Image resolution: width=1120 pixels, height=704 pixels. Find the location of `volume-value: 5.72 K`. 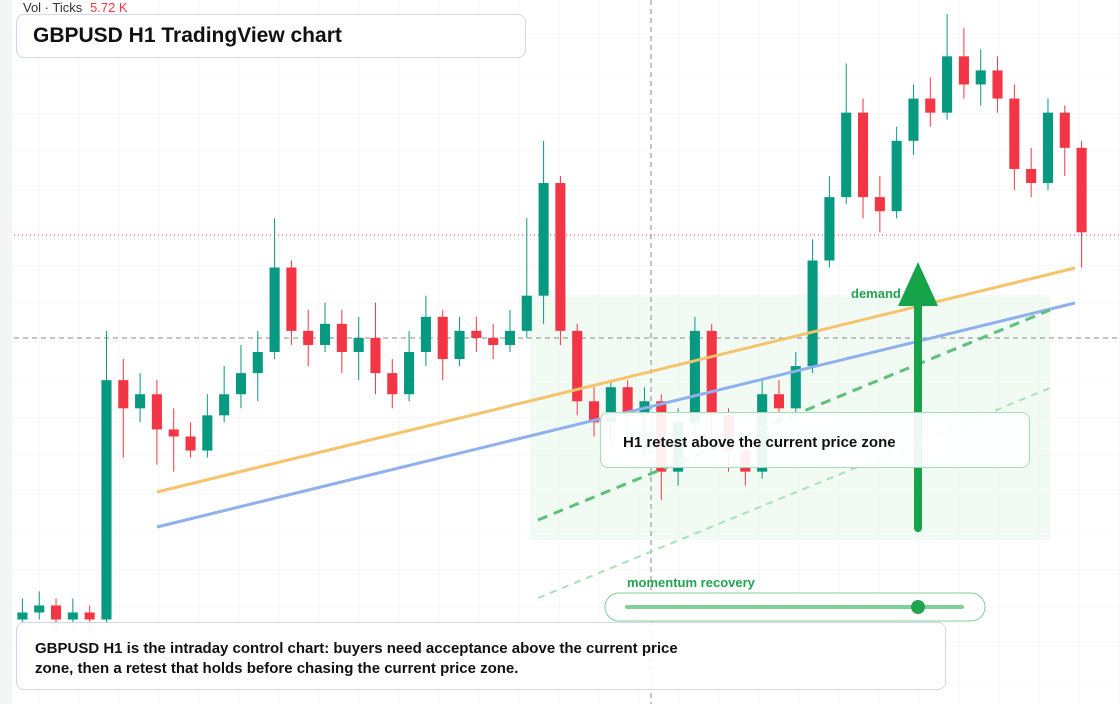

volume-value: 5.72 K is located at coordinates (109, 7).